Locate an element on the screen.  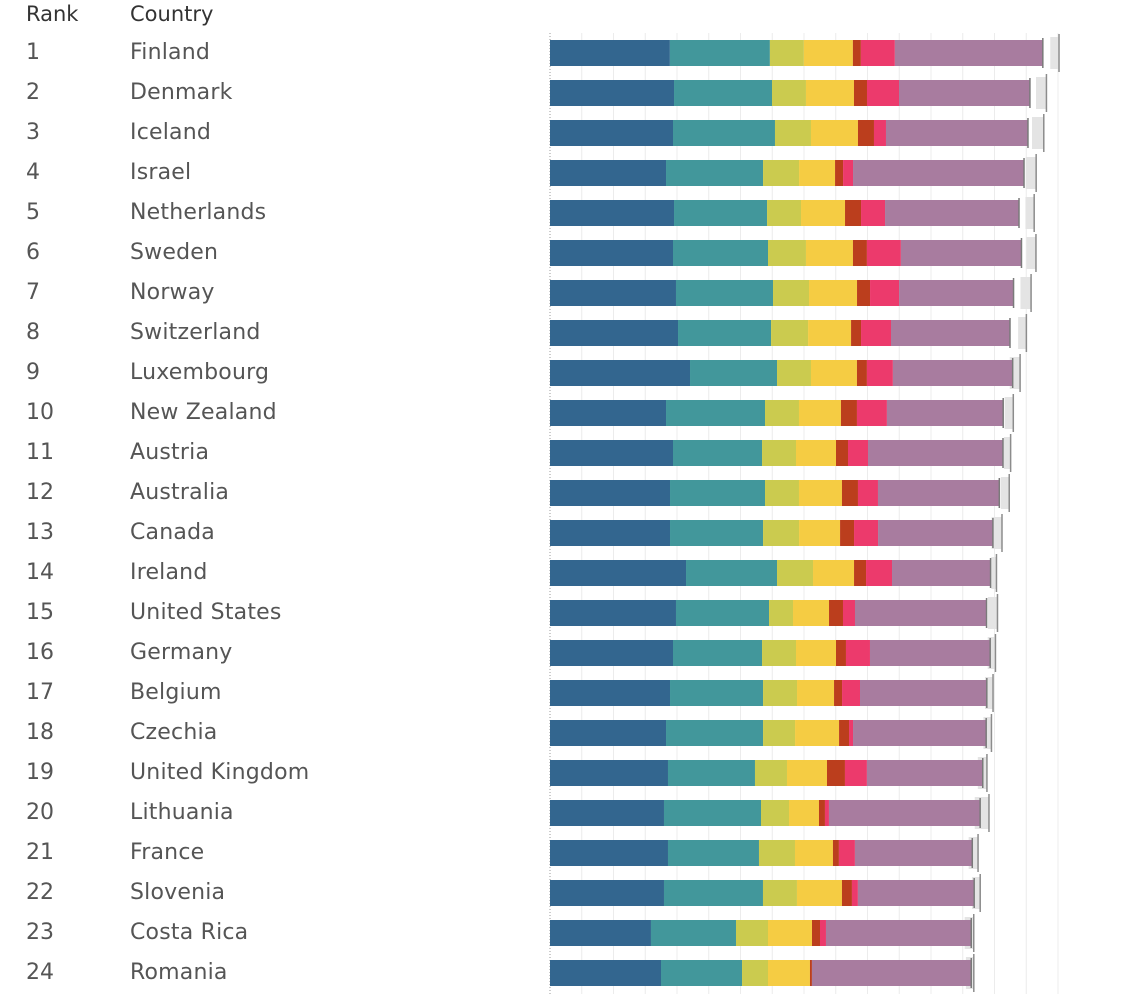
table-row: 14 Ireland is located at coordinates (270, 573).